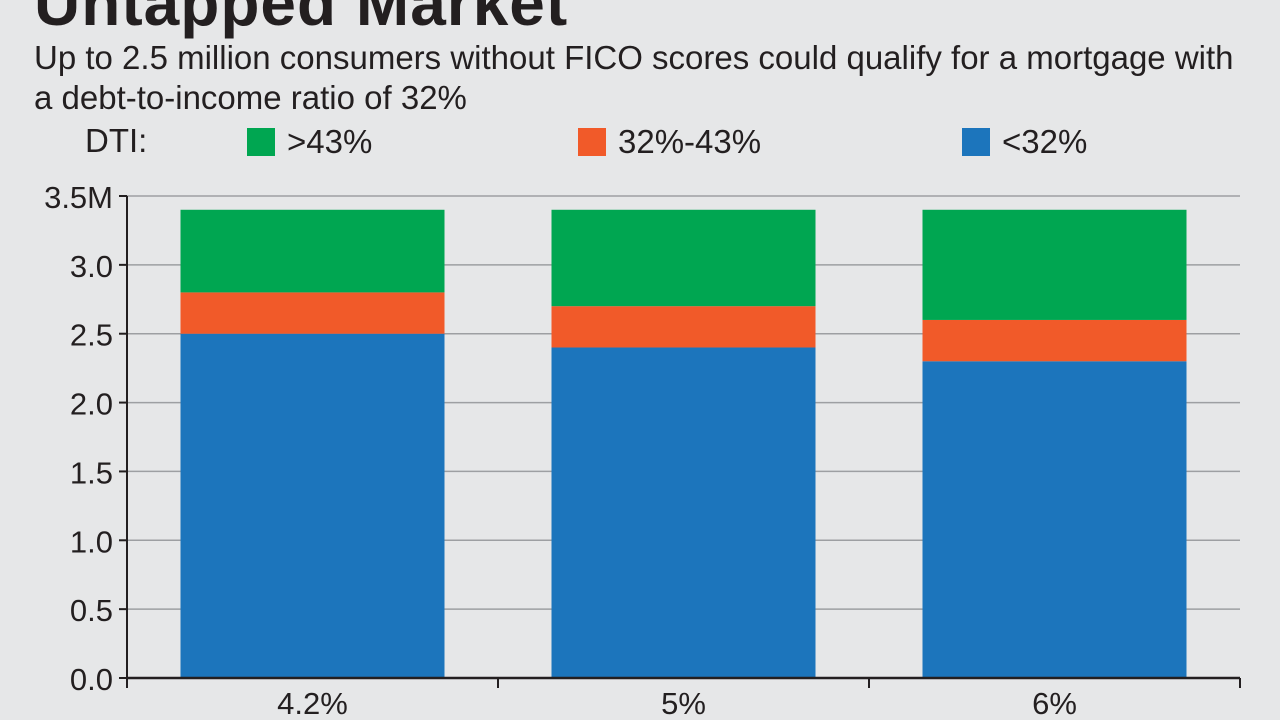  What do you see at coordinates (116, 140) in the screenshot?
I see `legend-prefix: DTI:` at bounding box center [116, 140].